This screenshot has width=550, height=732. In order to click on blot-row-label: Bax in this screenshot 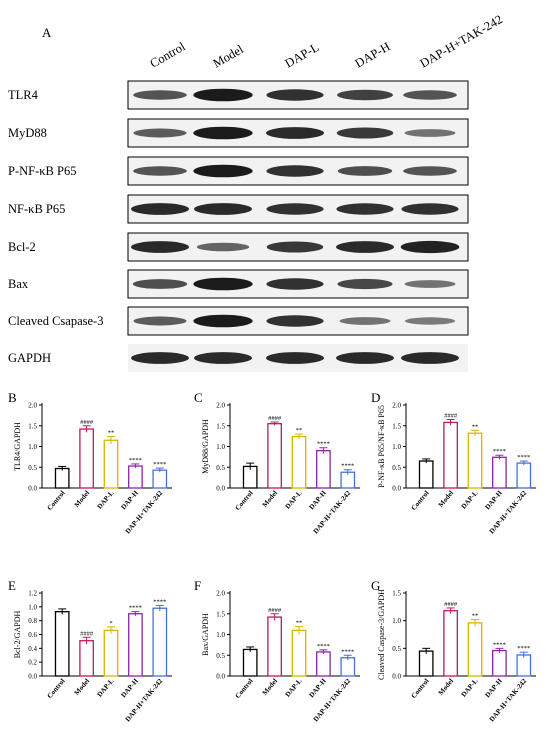, I will do `click(18, 284)`.